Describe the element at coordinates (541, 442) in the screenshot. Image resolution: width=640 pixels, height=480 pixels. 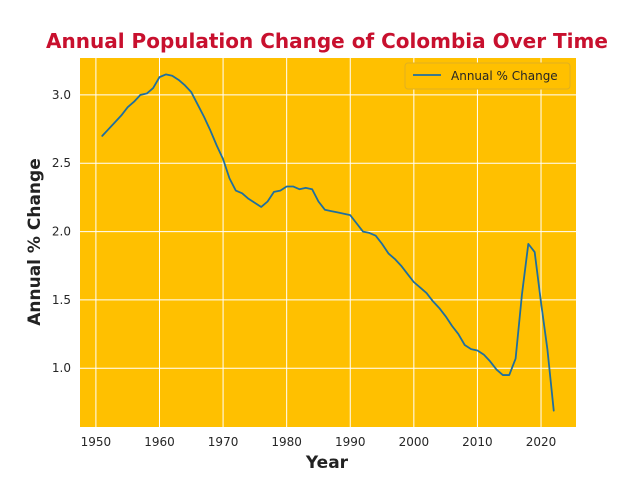
I see `x-tick-label: 2020` at that location.